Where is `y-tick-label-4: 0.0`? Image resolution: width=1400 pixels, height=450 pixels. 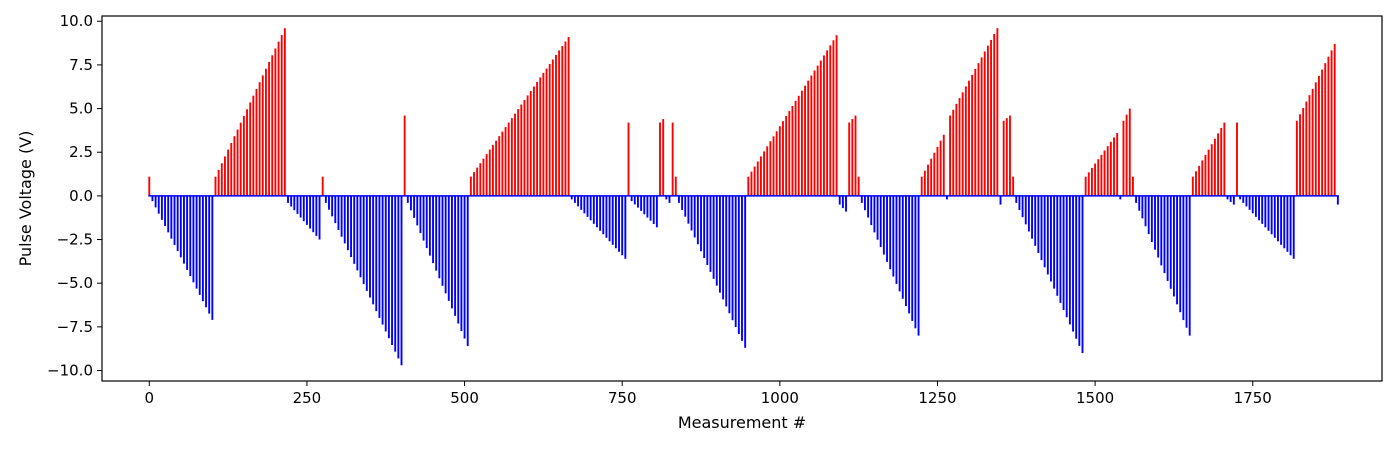 y-tick-label-4: 0.0 is located at coordinates (81, 196).